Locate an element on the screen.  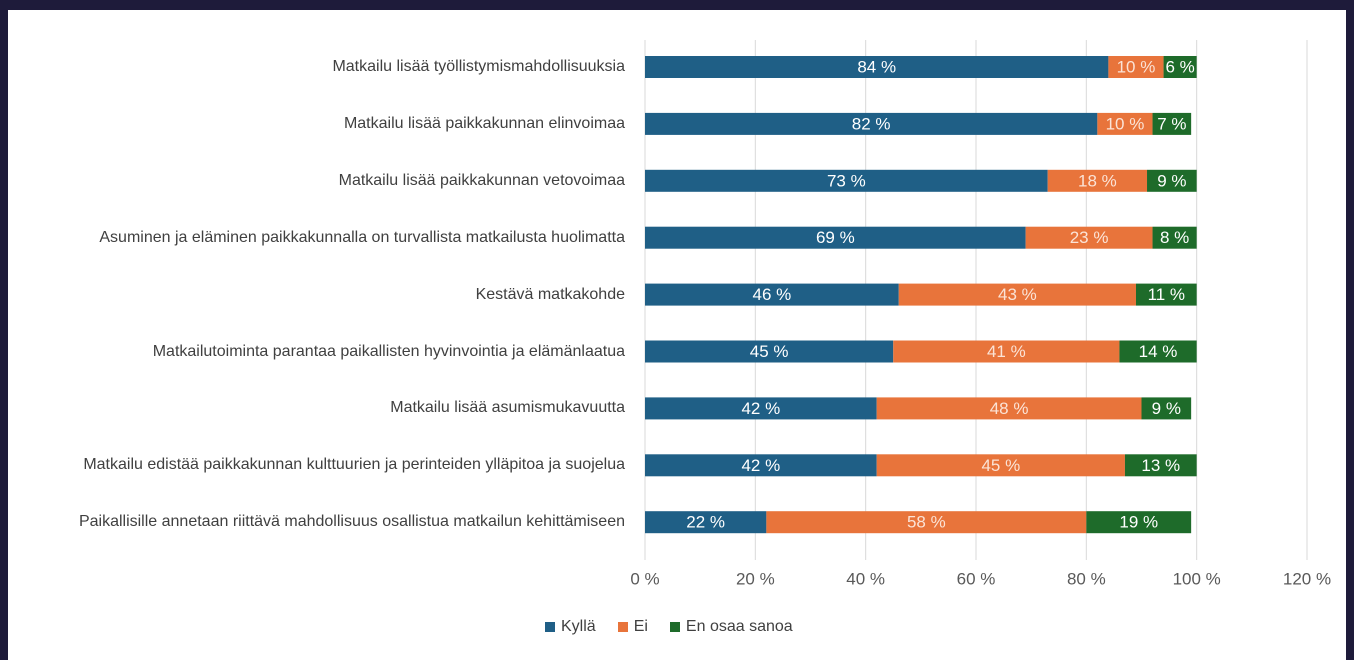
value-label: 8 % is located at coordinates (1174, 237).